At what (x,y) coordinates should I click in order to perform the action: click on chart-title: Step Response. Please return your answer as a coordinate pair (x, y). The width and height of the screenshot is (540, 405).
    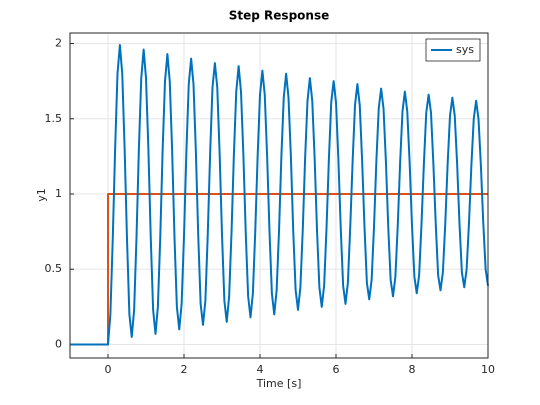
    Looking at the image, I should click on (279, 16).